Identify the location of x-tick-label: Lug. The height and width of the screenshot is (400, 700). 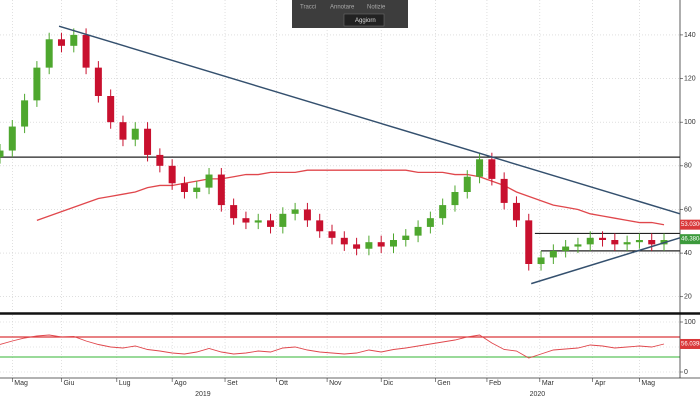
(125, 383).